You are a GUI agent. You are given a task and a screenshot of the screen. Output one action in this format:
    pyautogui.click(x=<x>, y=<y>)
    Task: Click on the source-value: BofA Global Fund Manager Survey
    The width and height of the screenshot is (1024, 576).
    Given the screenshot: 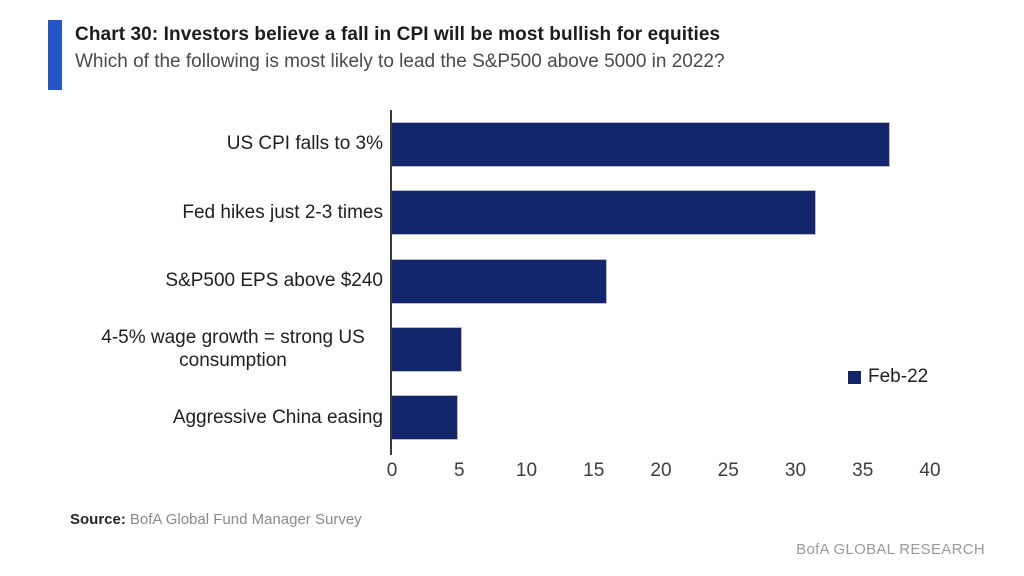 What is the action you would take?
    pyautogui.click(x=245, y=519)
    